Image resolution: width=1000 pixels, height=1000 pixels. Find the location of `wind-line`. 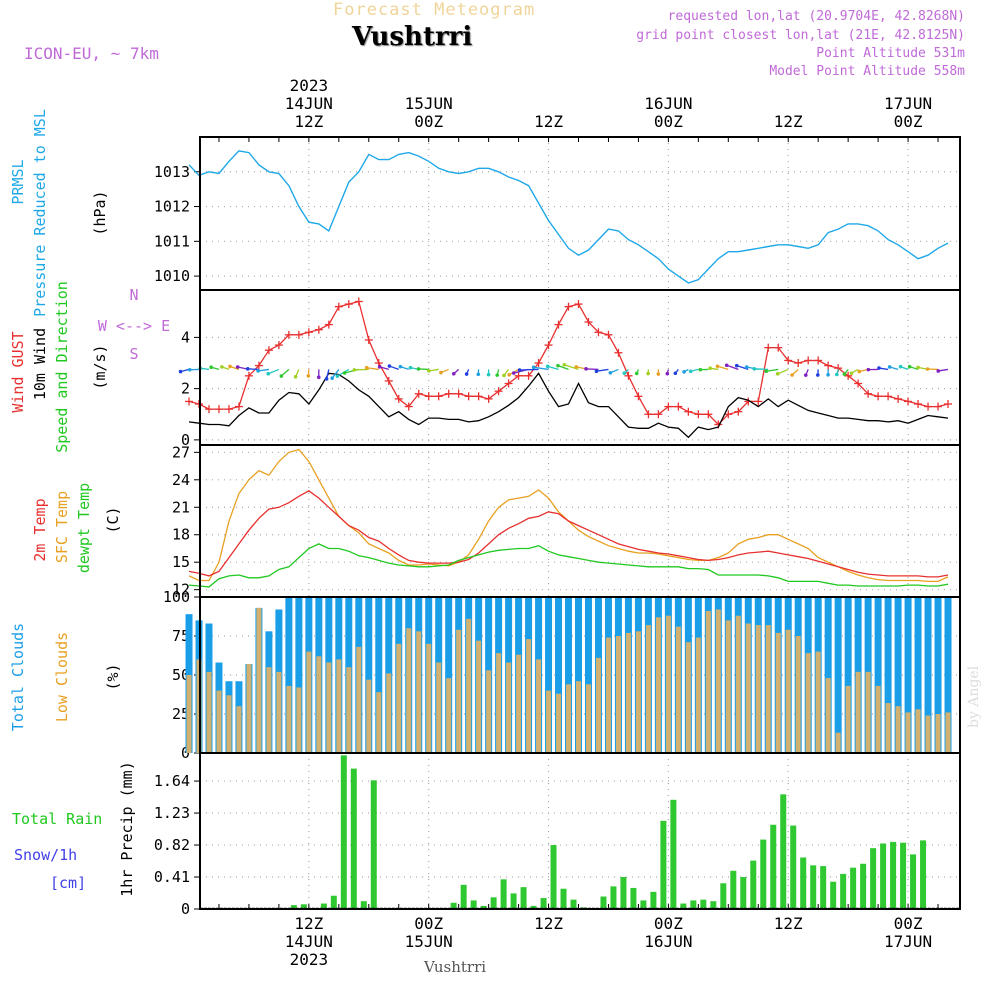

wind-line is located at coordinates (568, 405).